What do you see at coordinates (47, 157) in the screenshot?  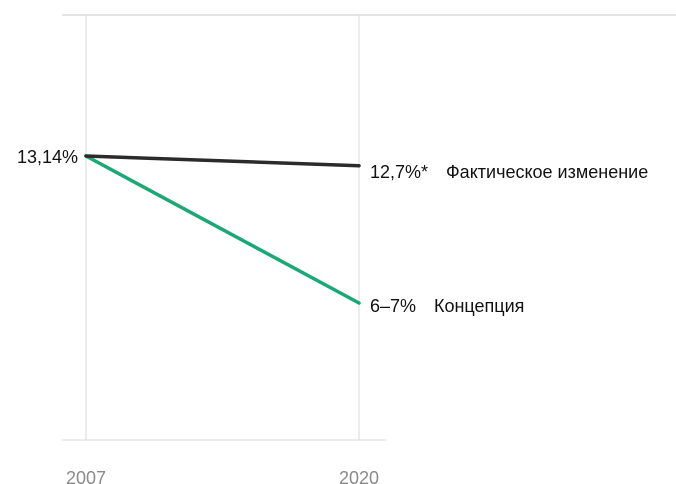 I see `start-value-label: 13,14%` at bounding box center [47, 157].